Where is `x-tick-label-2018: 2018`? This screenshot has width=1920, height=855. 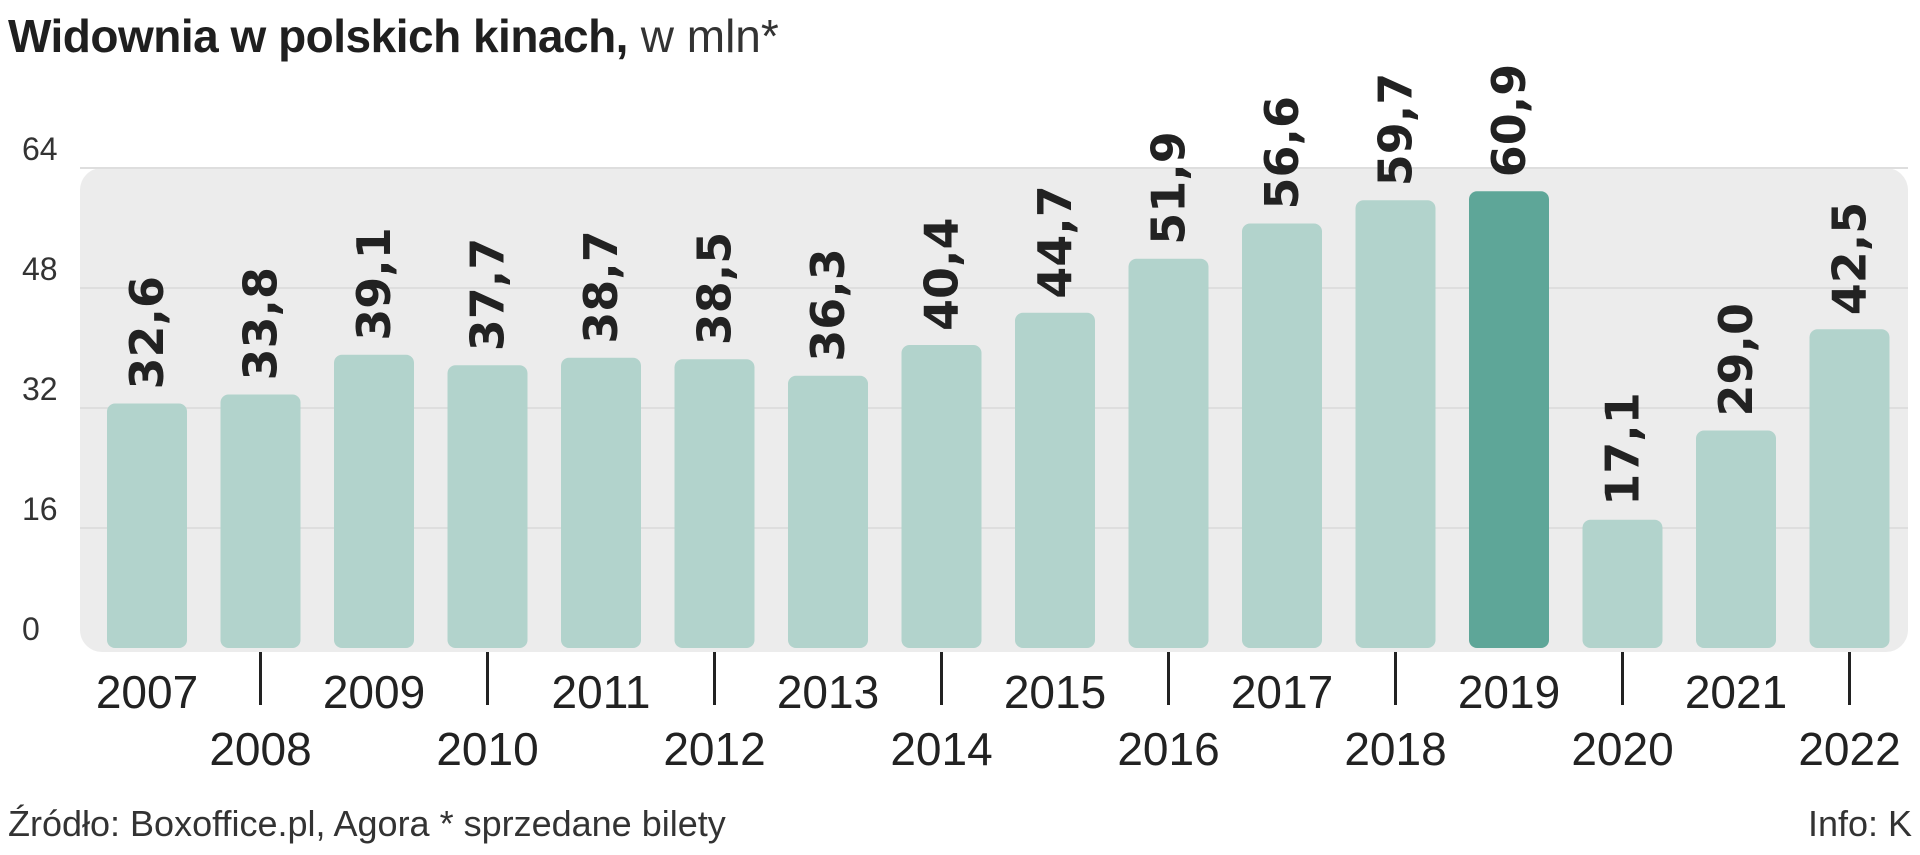 x-tick-label-2018: 2018 is located at coordinates (1395, 749).